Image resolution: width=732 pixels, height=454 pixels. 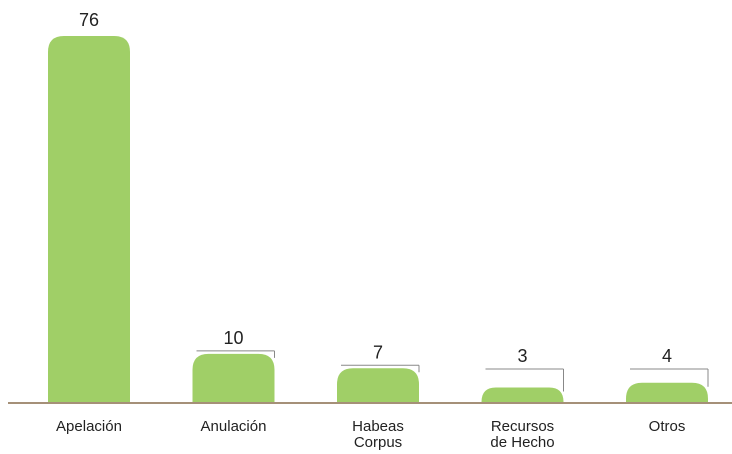 I want to click on data-label: 10, so click(x=233, y=338).